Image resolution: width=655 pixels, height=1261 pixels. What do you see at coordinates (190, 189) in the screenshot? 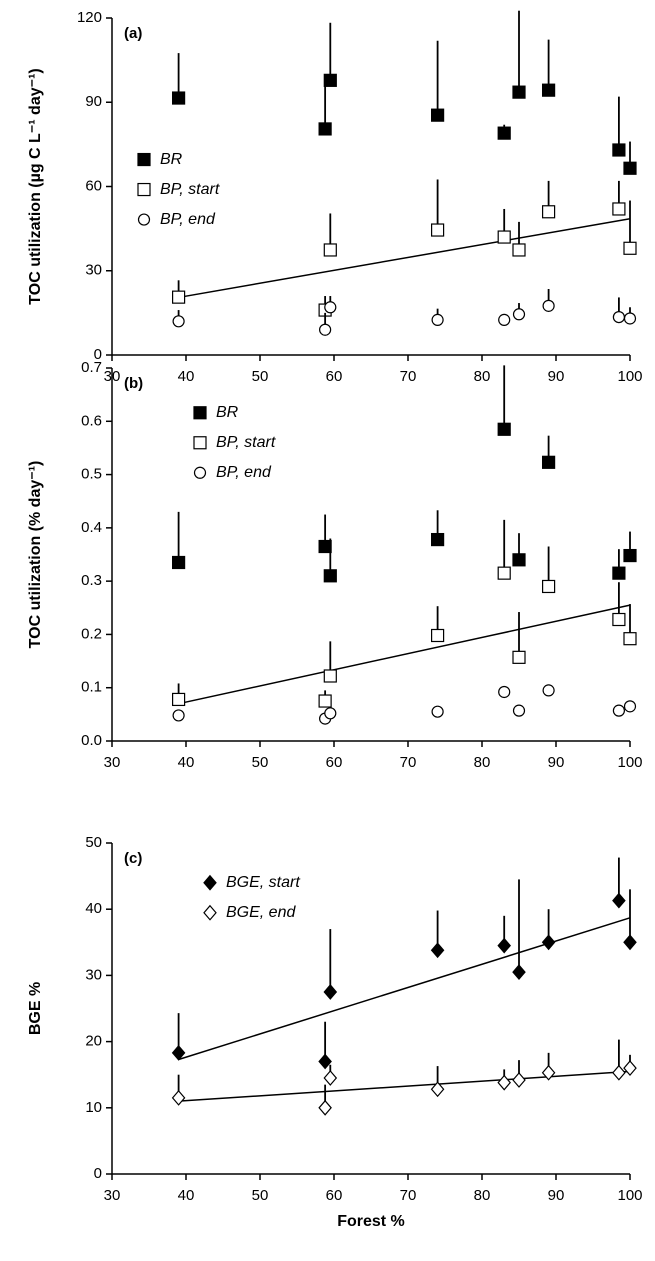
I see `legend-label: BP, start` at bounding box center [190, 189].